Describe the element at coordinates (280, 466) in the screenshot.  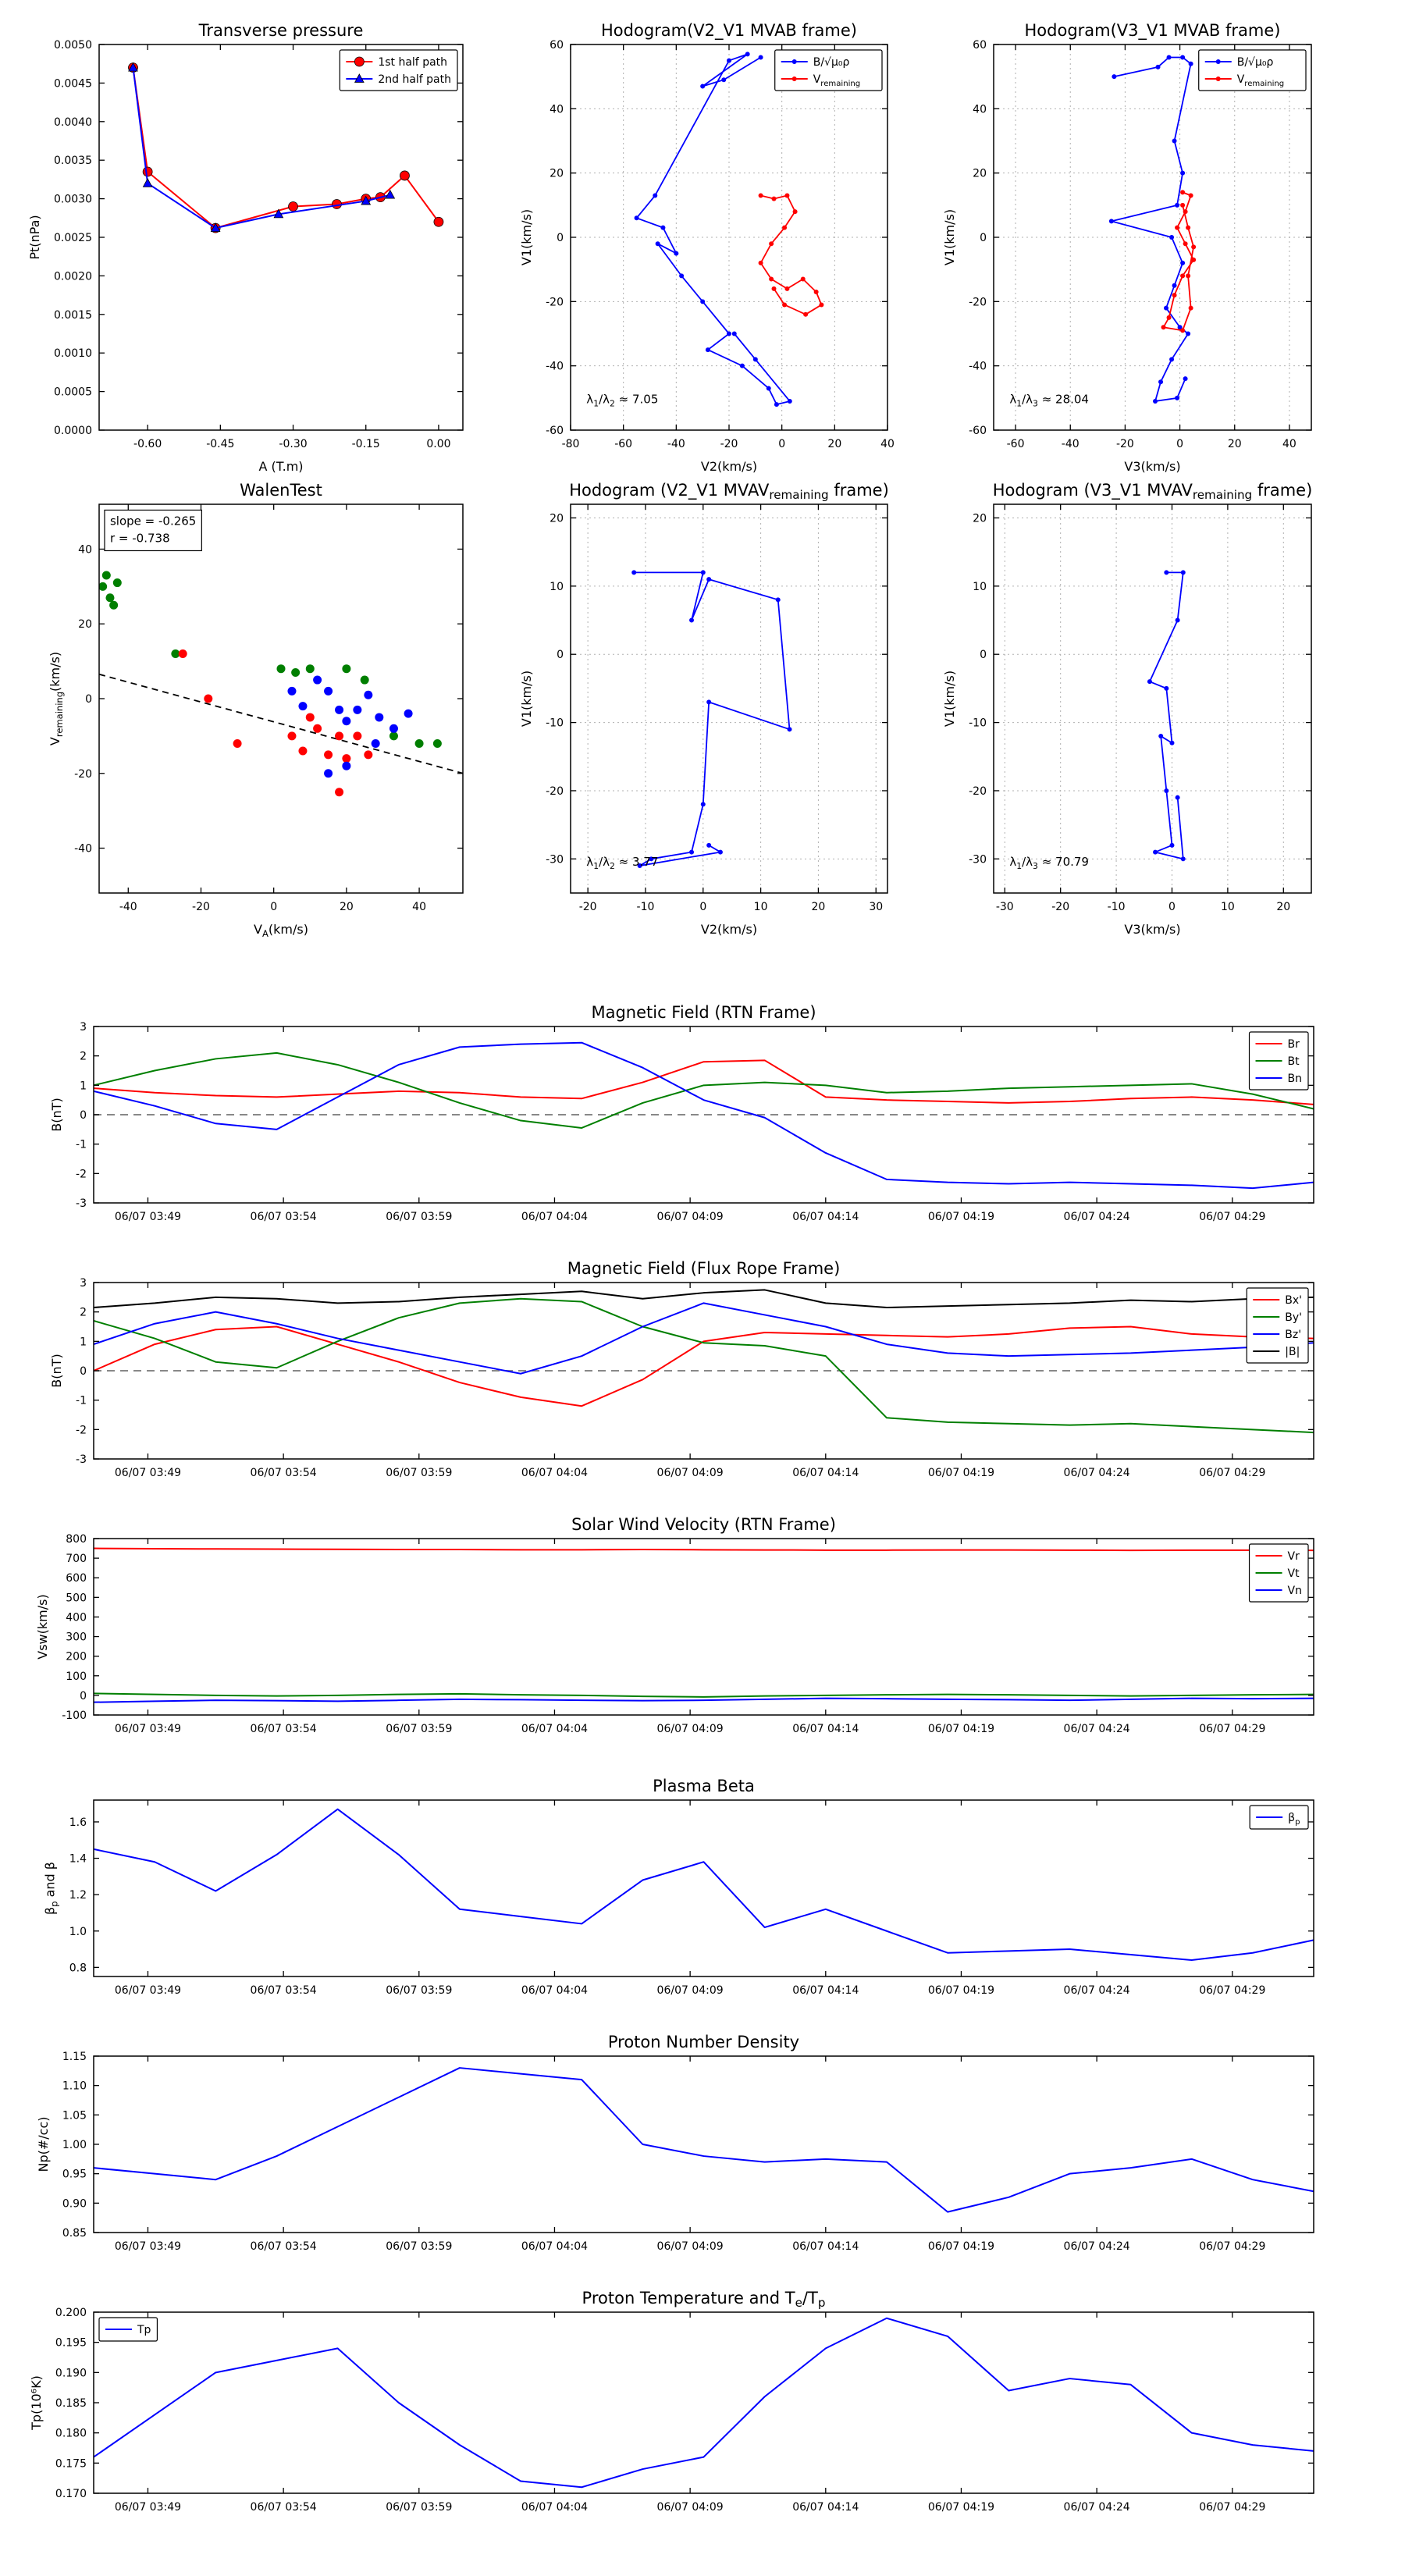
I see `svg-text: A (T.m)` at that location.